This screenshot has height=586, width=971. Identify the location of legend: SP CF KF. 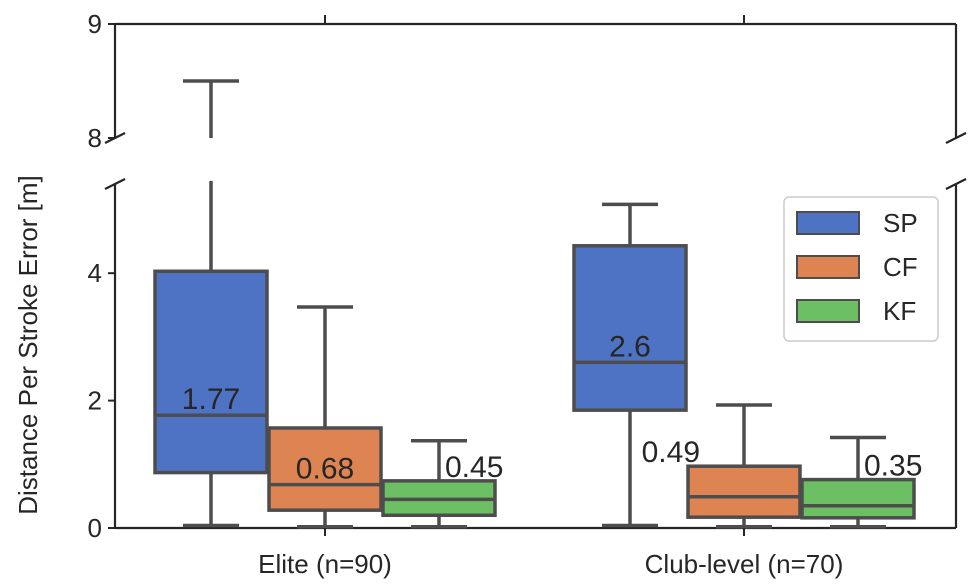
(861, 269).